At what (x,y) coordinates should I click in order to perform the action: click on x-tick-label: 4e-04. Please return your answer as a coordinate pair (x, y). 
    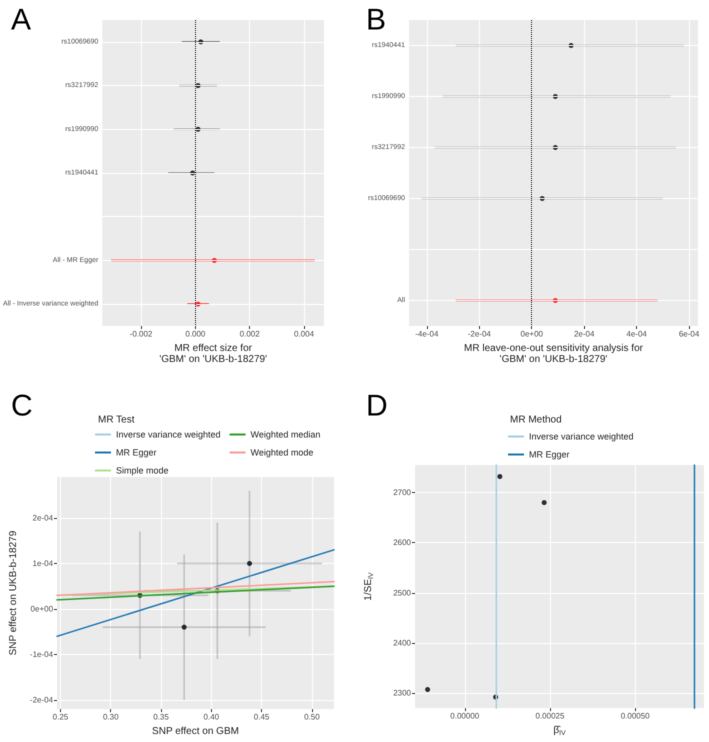
    Looking at the image, I should click on (637, 334).